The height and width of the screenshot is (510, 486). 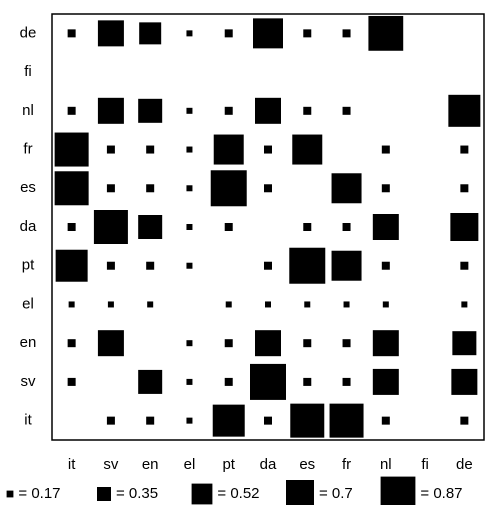 I want to click on legend-label: = 0.52, so click(x=238, y=493).